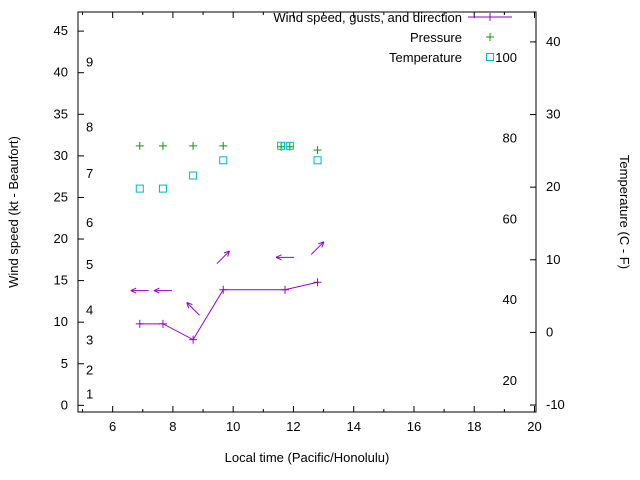 Image resolution: width=640 pixels, height=480 pixels. I want to click on svg-text: 2, so click(89, 369).